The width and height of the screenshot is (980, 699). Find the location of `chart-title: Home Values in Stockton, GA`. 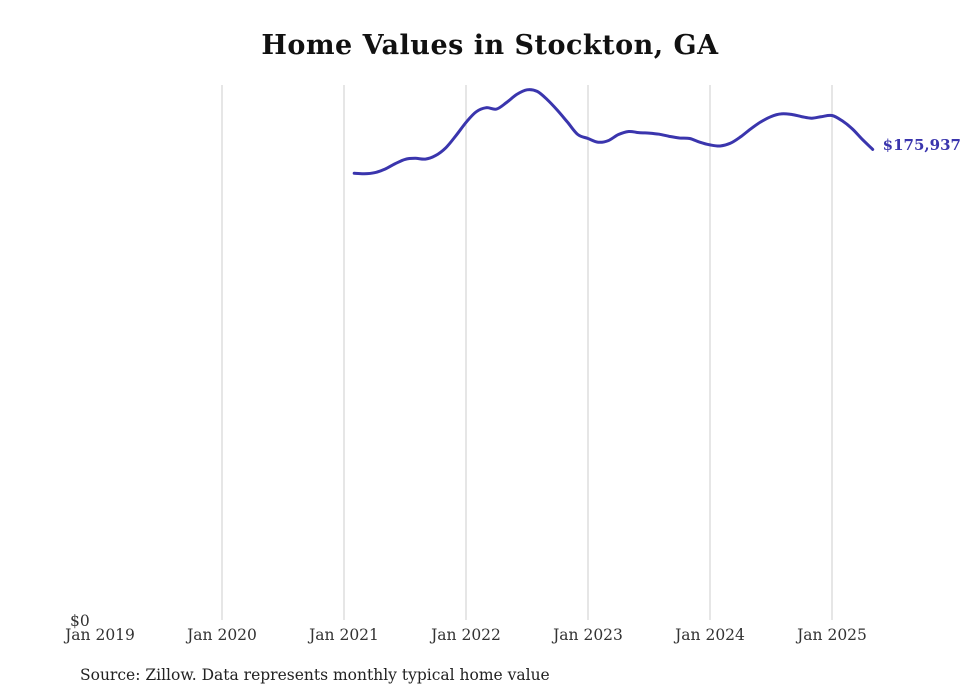

chart-title: Home Values in Stockton, GA is located at coordinates (490, 45).